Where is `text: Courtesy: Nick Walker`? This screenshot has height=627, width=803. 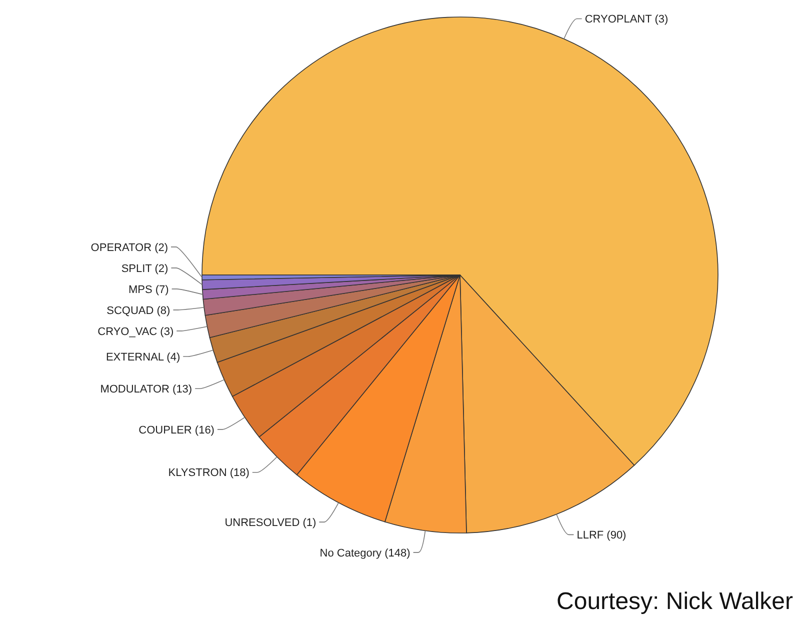 text: Courtesy: Nick Walker is located at coordinates (675, 601).